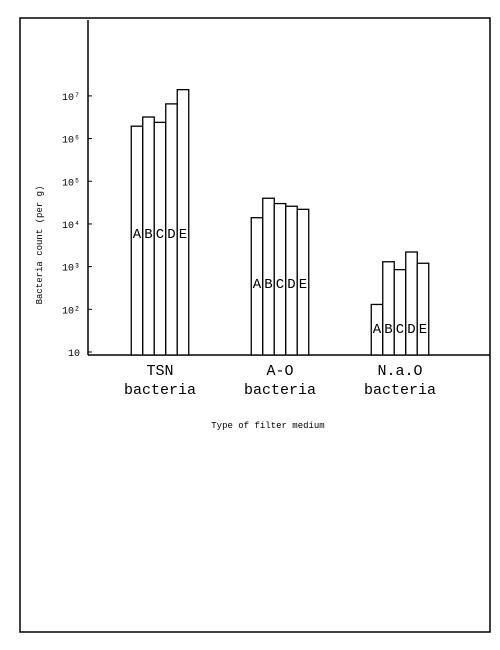 The height and width of the screenshot is (650, 500). I want to click on y-tick-label: 10³, so click(71, 269).